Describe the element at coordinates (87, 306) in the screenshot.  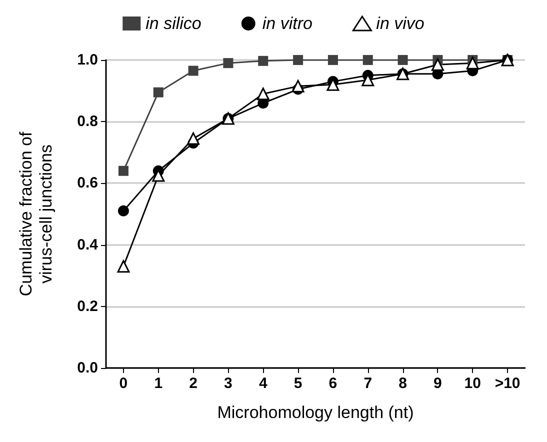
I see `y-tick-label: 0.2` at that location.